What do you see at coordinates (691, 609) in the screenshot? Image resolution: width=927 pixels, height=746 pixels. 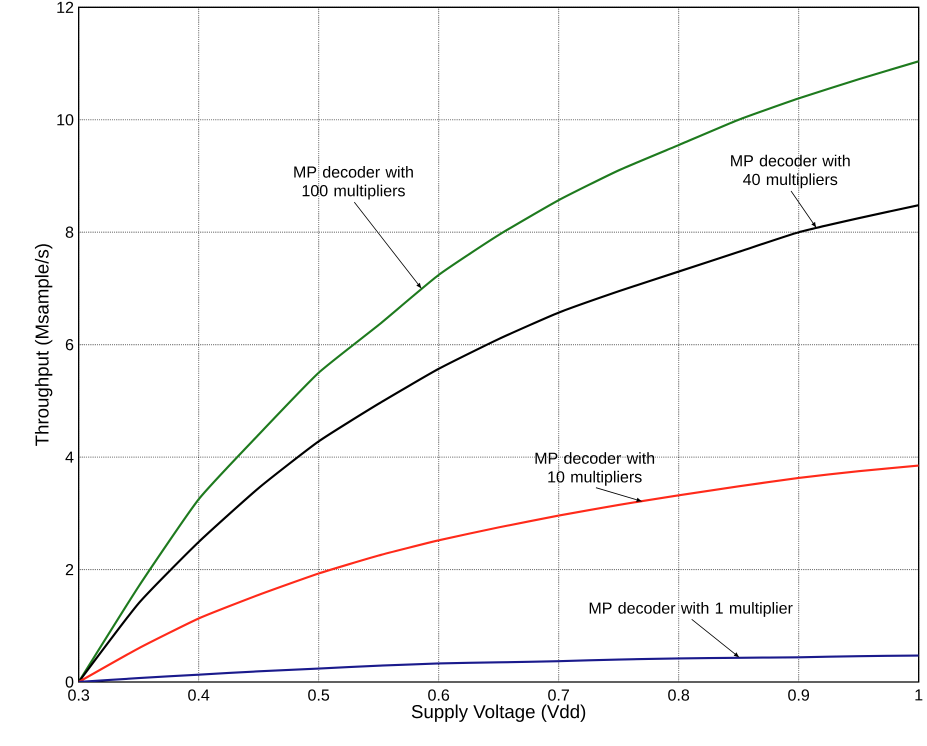 I see `annotation: MP decoder with 1 multiplier` at bounding box center [691, 609].